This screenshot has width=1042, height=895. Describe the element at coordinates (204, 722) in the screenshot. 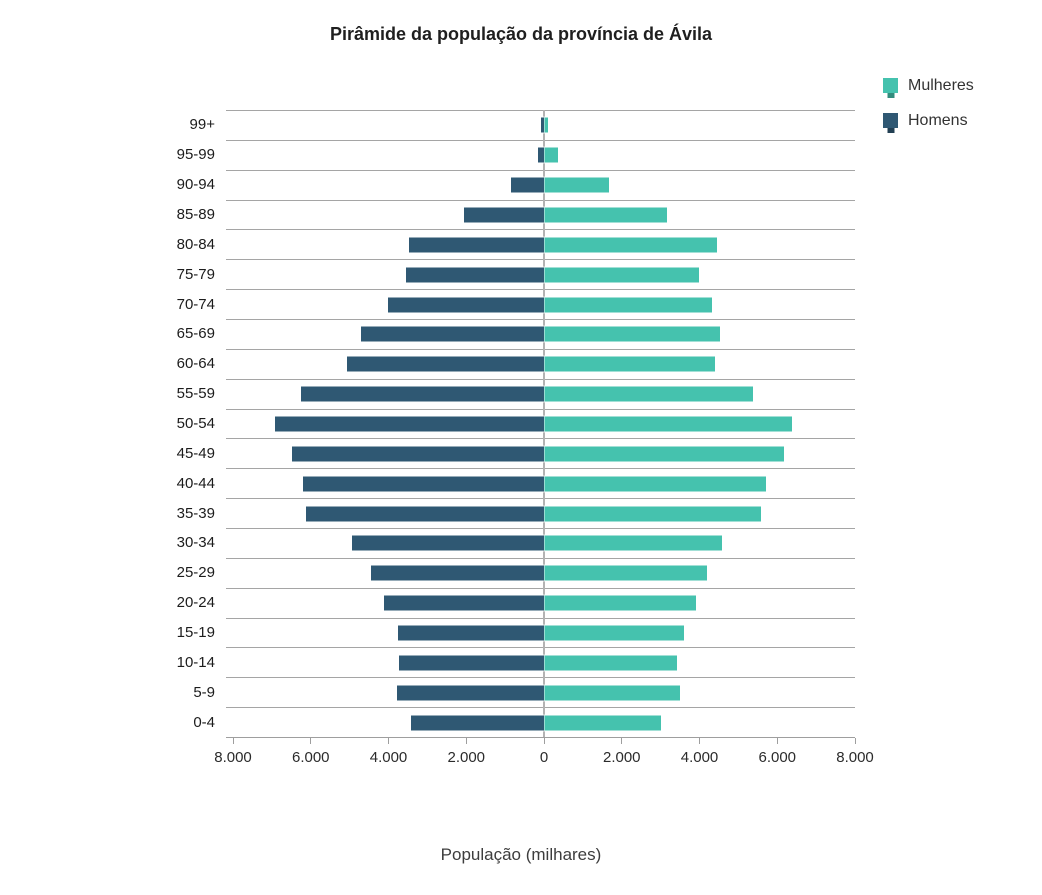

I see `category-label-0-4: 0-4` at that location.